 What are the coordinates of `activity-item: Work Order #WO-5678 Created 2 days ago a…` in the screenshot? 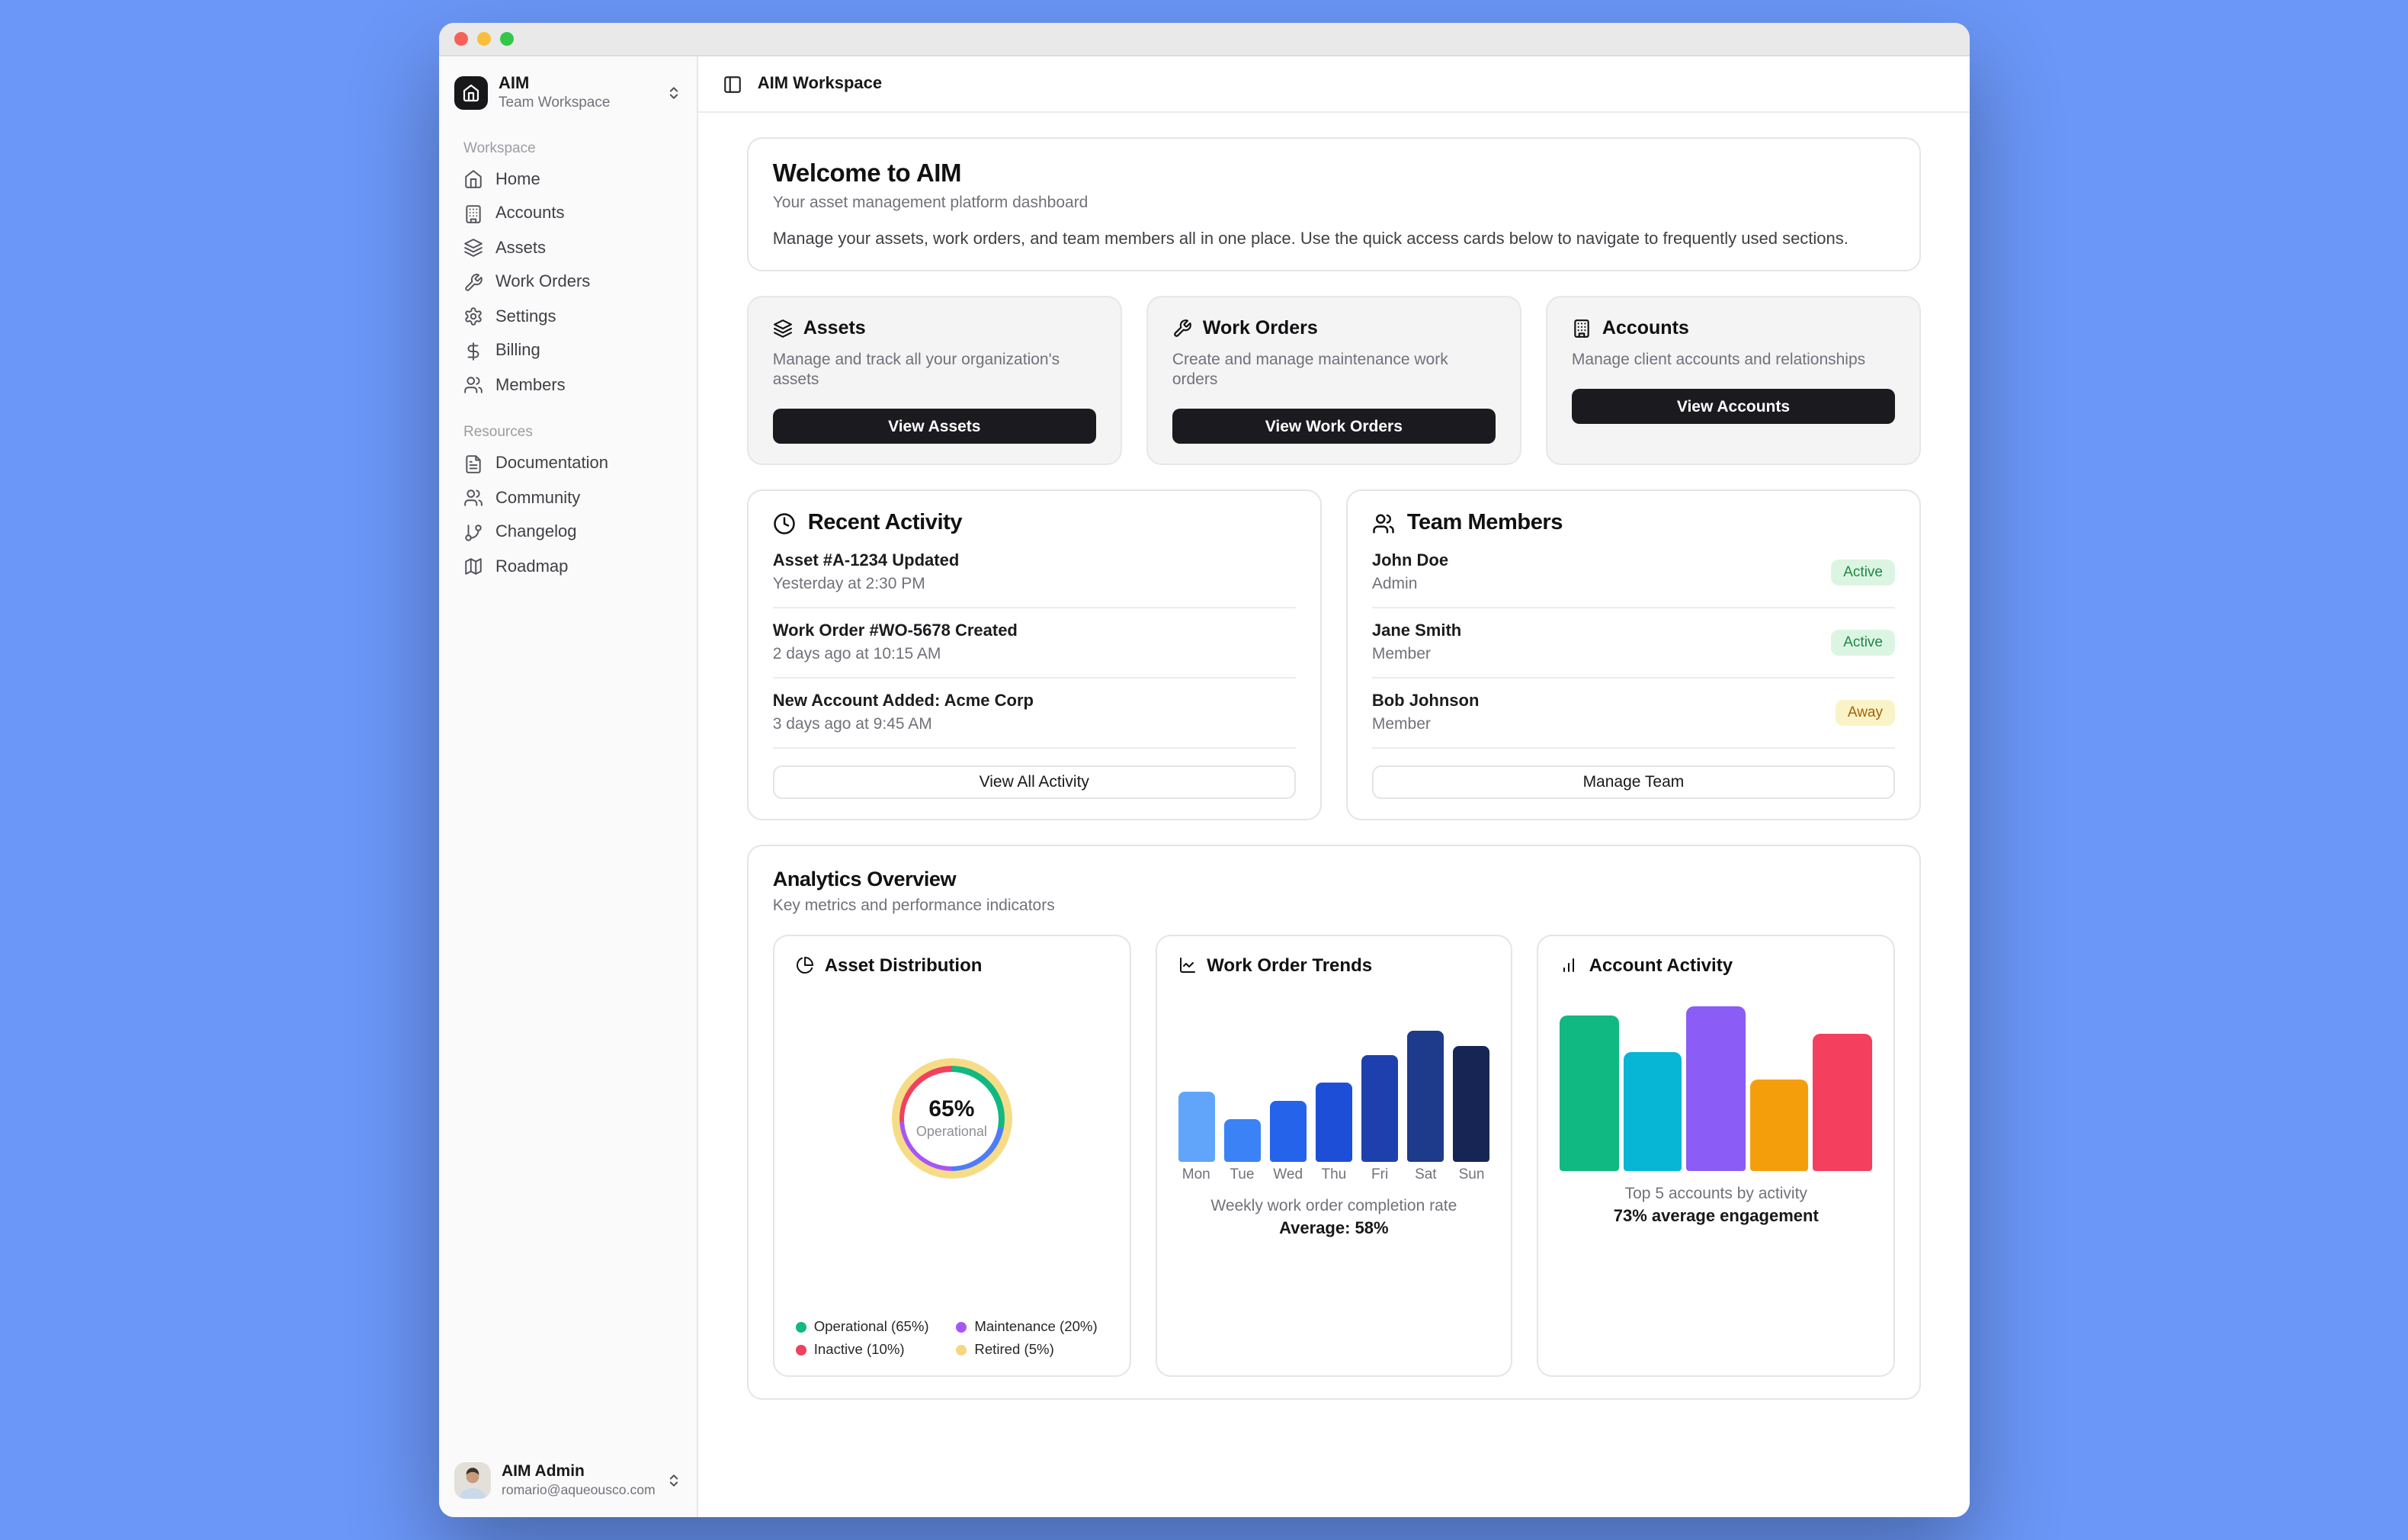 It's located at (1034, 644).